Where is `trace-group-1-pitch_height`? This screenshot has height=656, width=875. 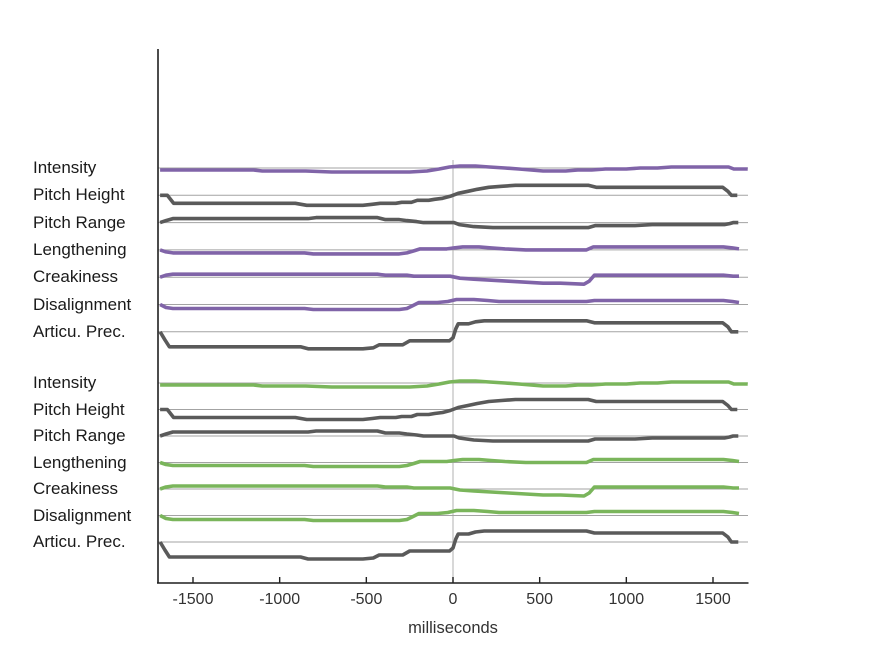
trace-group-1-pitch_height is located at coordinates (449, 195).